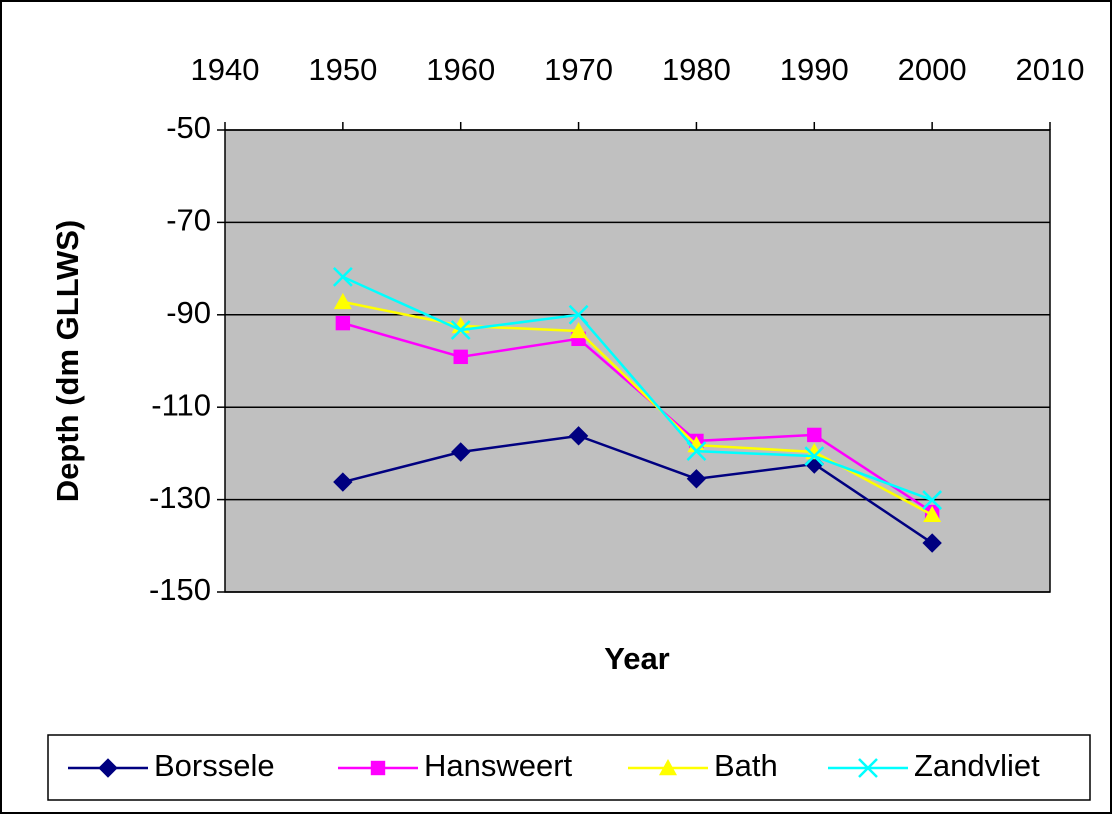  I want to click on x-tick-label: 1950, so click(342, 69).